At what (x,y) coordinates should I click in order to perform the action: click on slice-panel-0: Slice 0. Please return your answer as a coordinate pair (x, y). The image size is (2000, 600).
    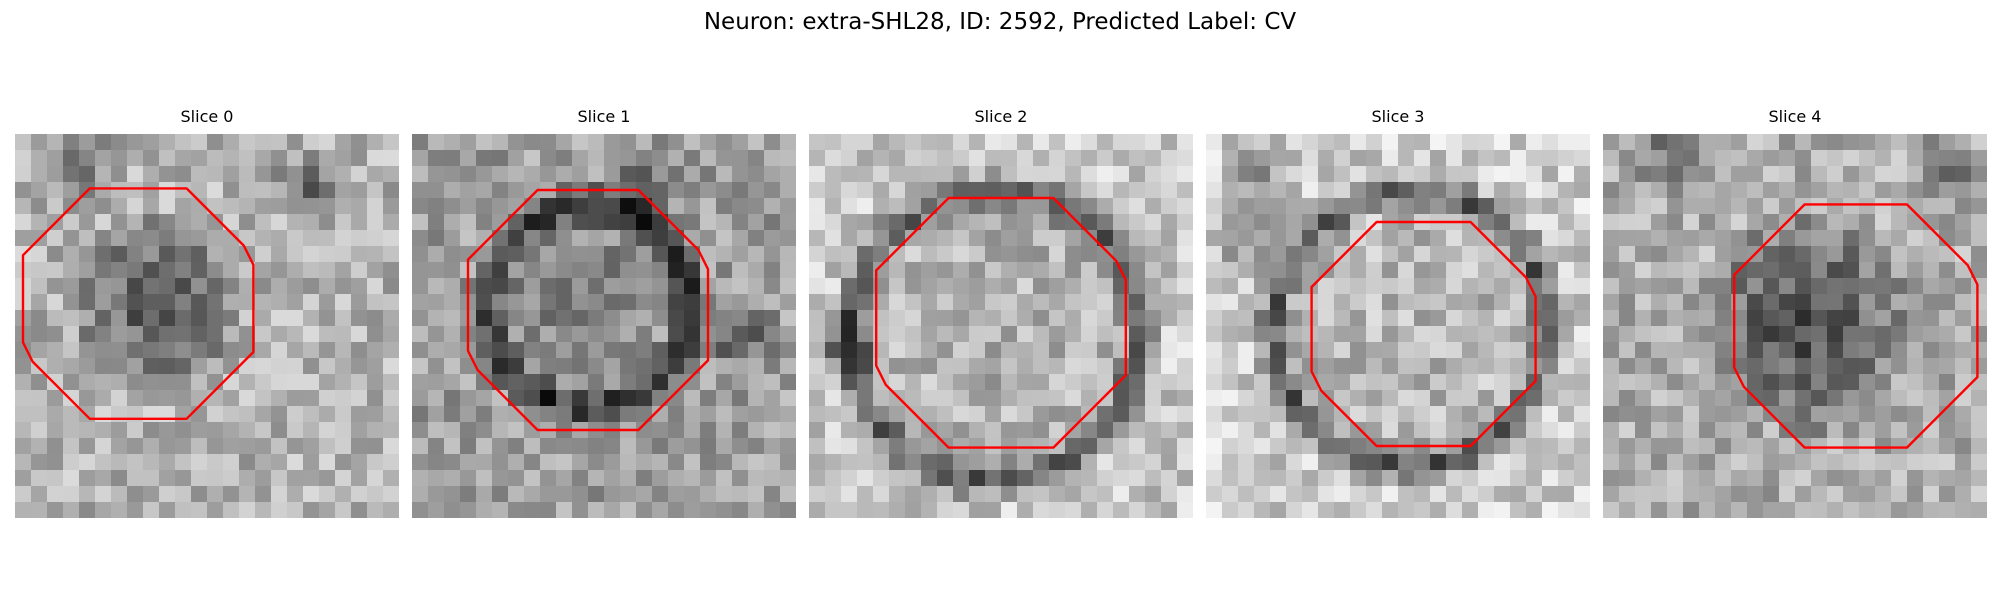
    Looking at the image, I should click on (207, 316).